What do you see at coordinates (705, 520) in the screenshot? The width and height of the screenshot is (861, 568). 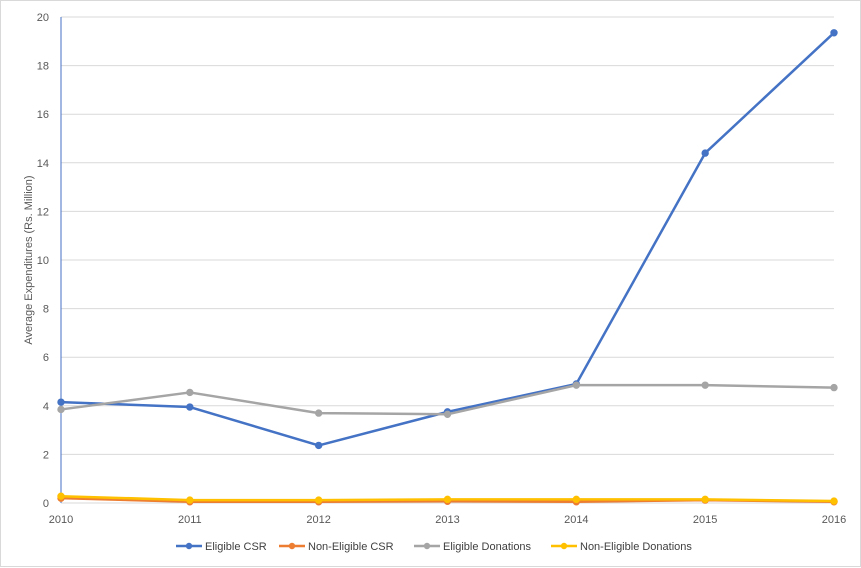 I see `x-tick-label: 2015` at bounding box center [705, 520].